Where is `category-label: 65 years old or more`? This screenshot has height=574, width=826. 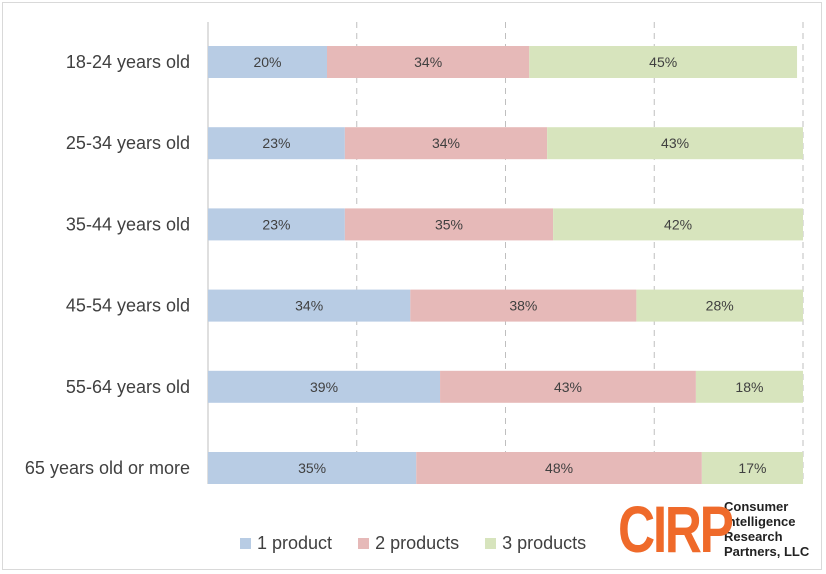
category-label: 65 years old or more is located at coordinates (107, 468).